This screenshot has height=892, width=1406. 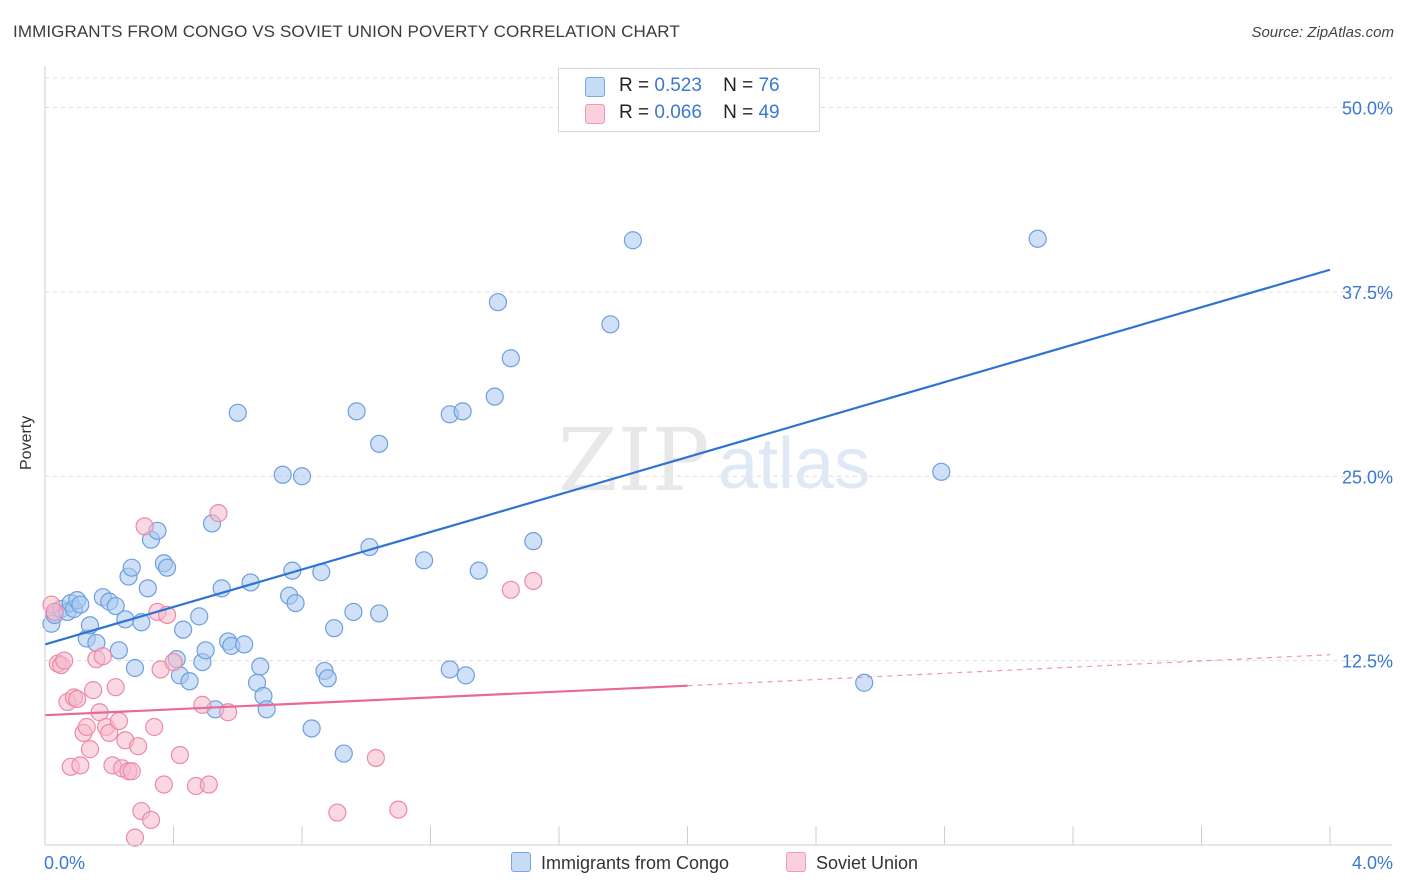 I want to click on bottom-legend-soviet: Soviet Union, so click(x=852, y=863).